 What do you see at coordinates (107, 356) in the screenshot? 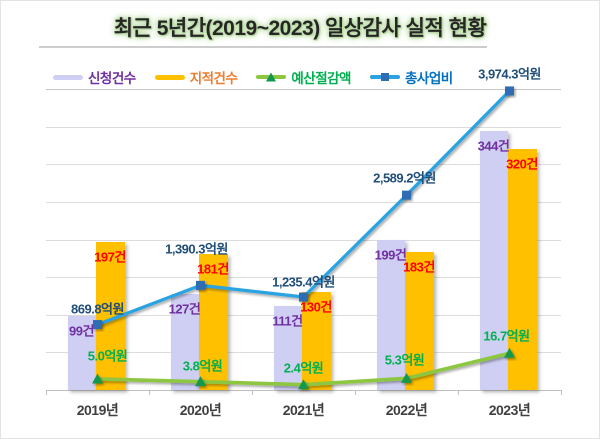
I see `data-label-budget-savings-2019년: 5.0억원` at bounding box center [107, 356].